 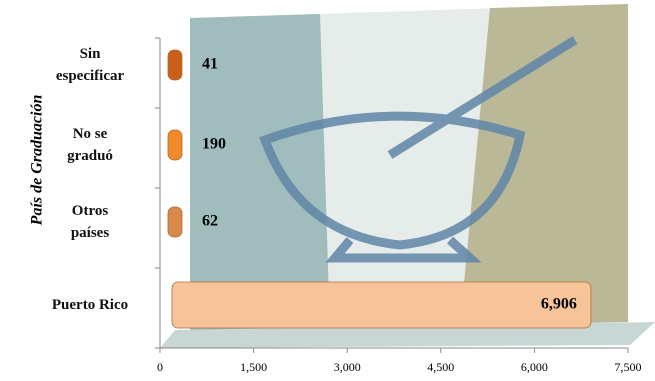 What do you see at coordinates (347, 367) in the screenshot?
I see `x-tick-label: 3,000` at bounding box center [347, 367].